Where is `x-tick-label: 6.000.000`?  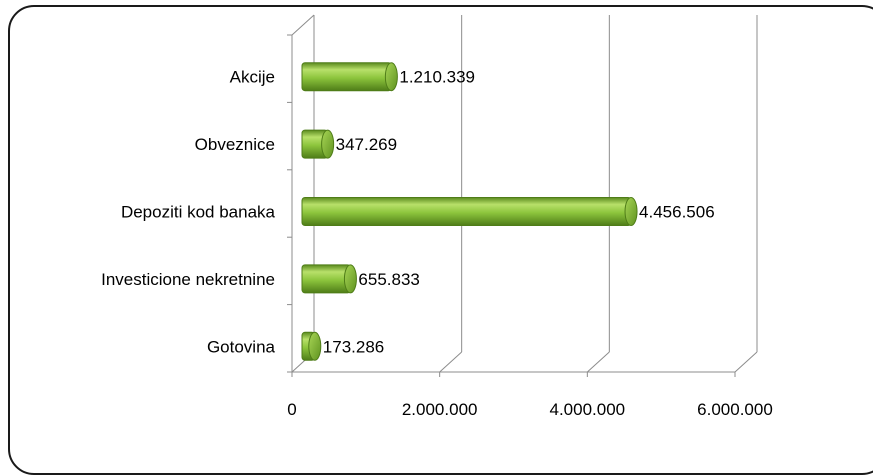
x-tick-label: 6.000.000 is located at coordinates (735, 409).